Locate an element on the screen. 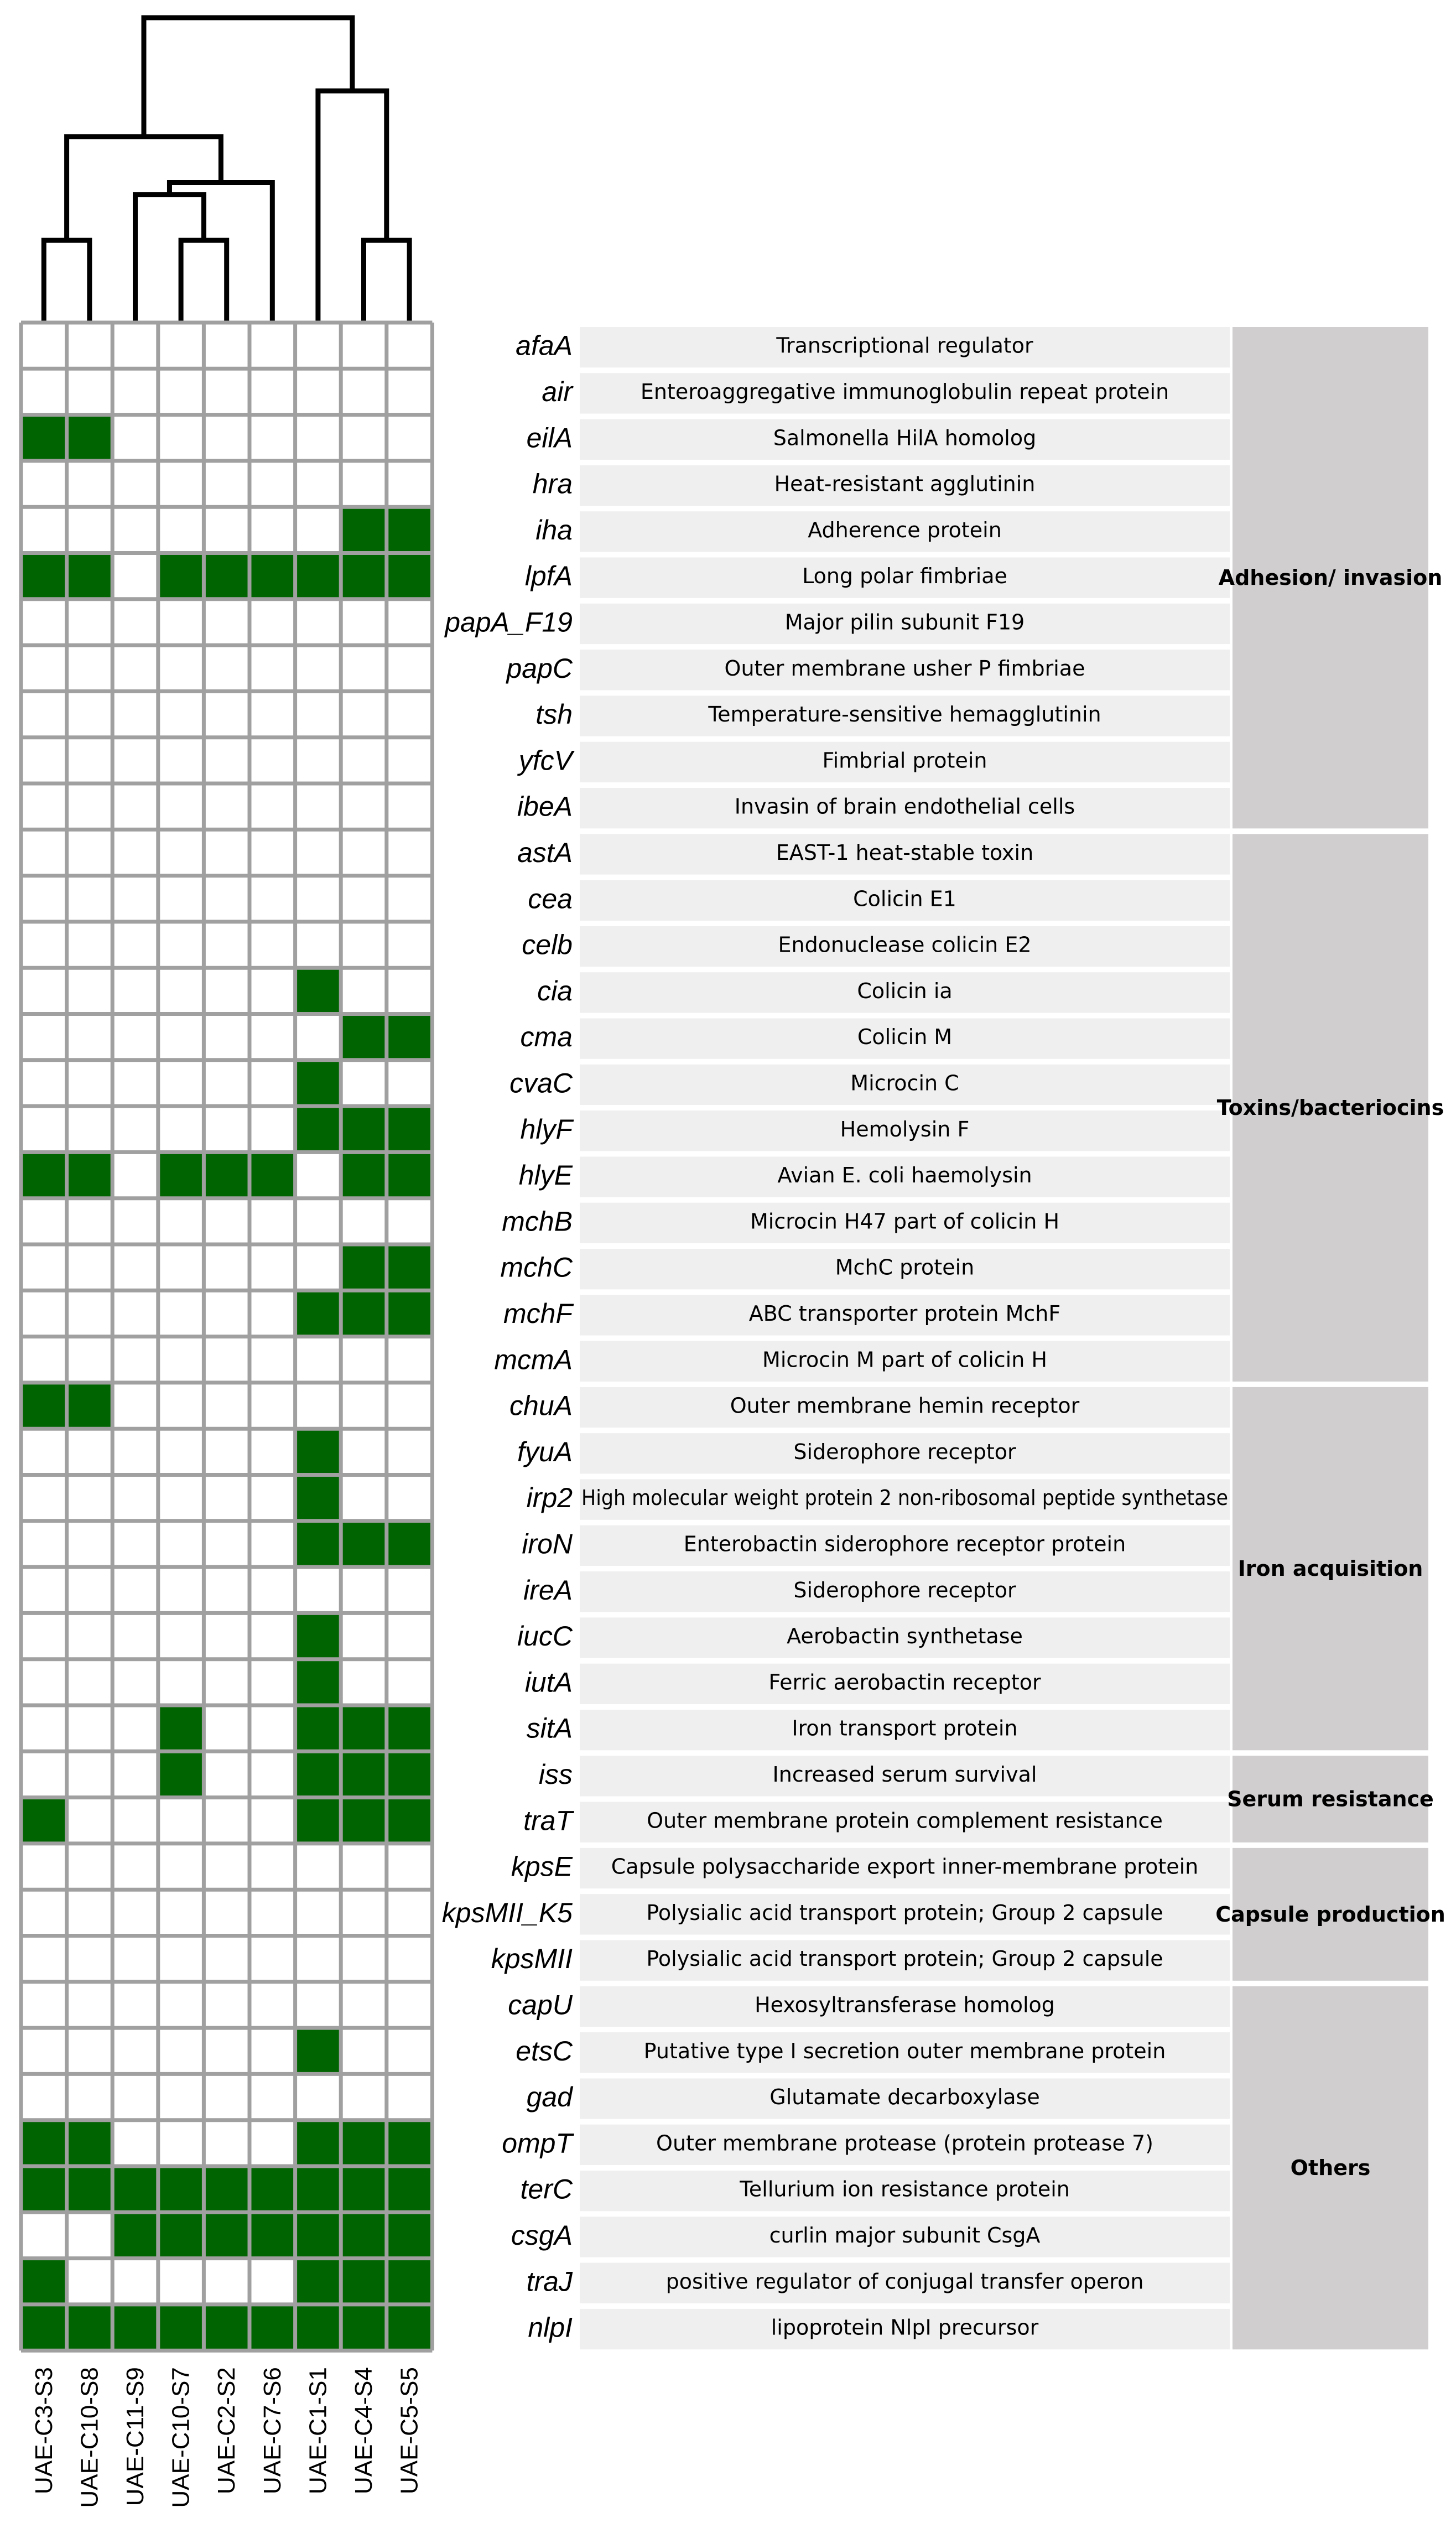 This screenshot has height=2533, width=1456. gene-name: chuA is located at coordinates (541, 1405).